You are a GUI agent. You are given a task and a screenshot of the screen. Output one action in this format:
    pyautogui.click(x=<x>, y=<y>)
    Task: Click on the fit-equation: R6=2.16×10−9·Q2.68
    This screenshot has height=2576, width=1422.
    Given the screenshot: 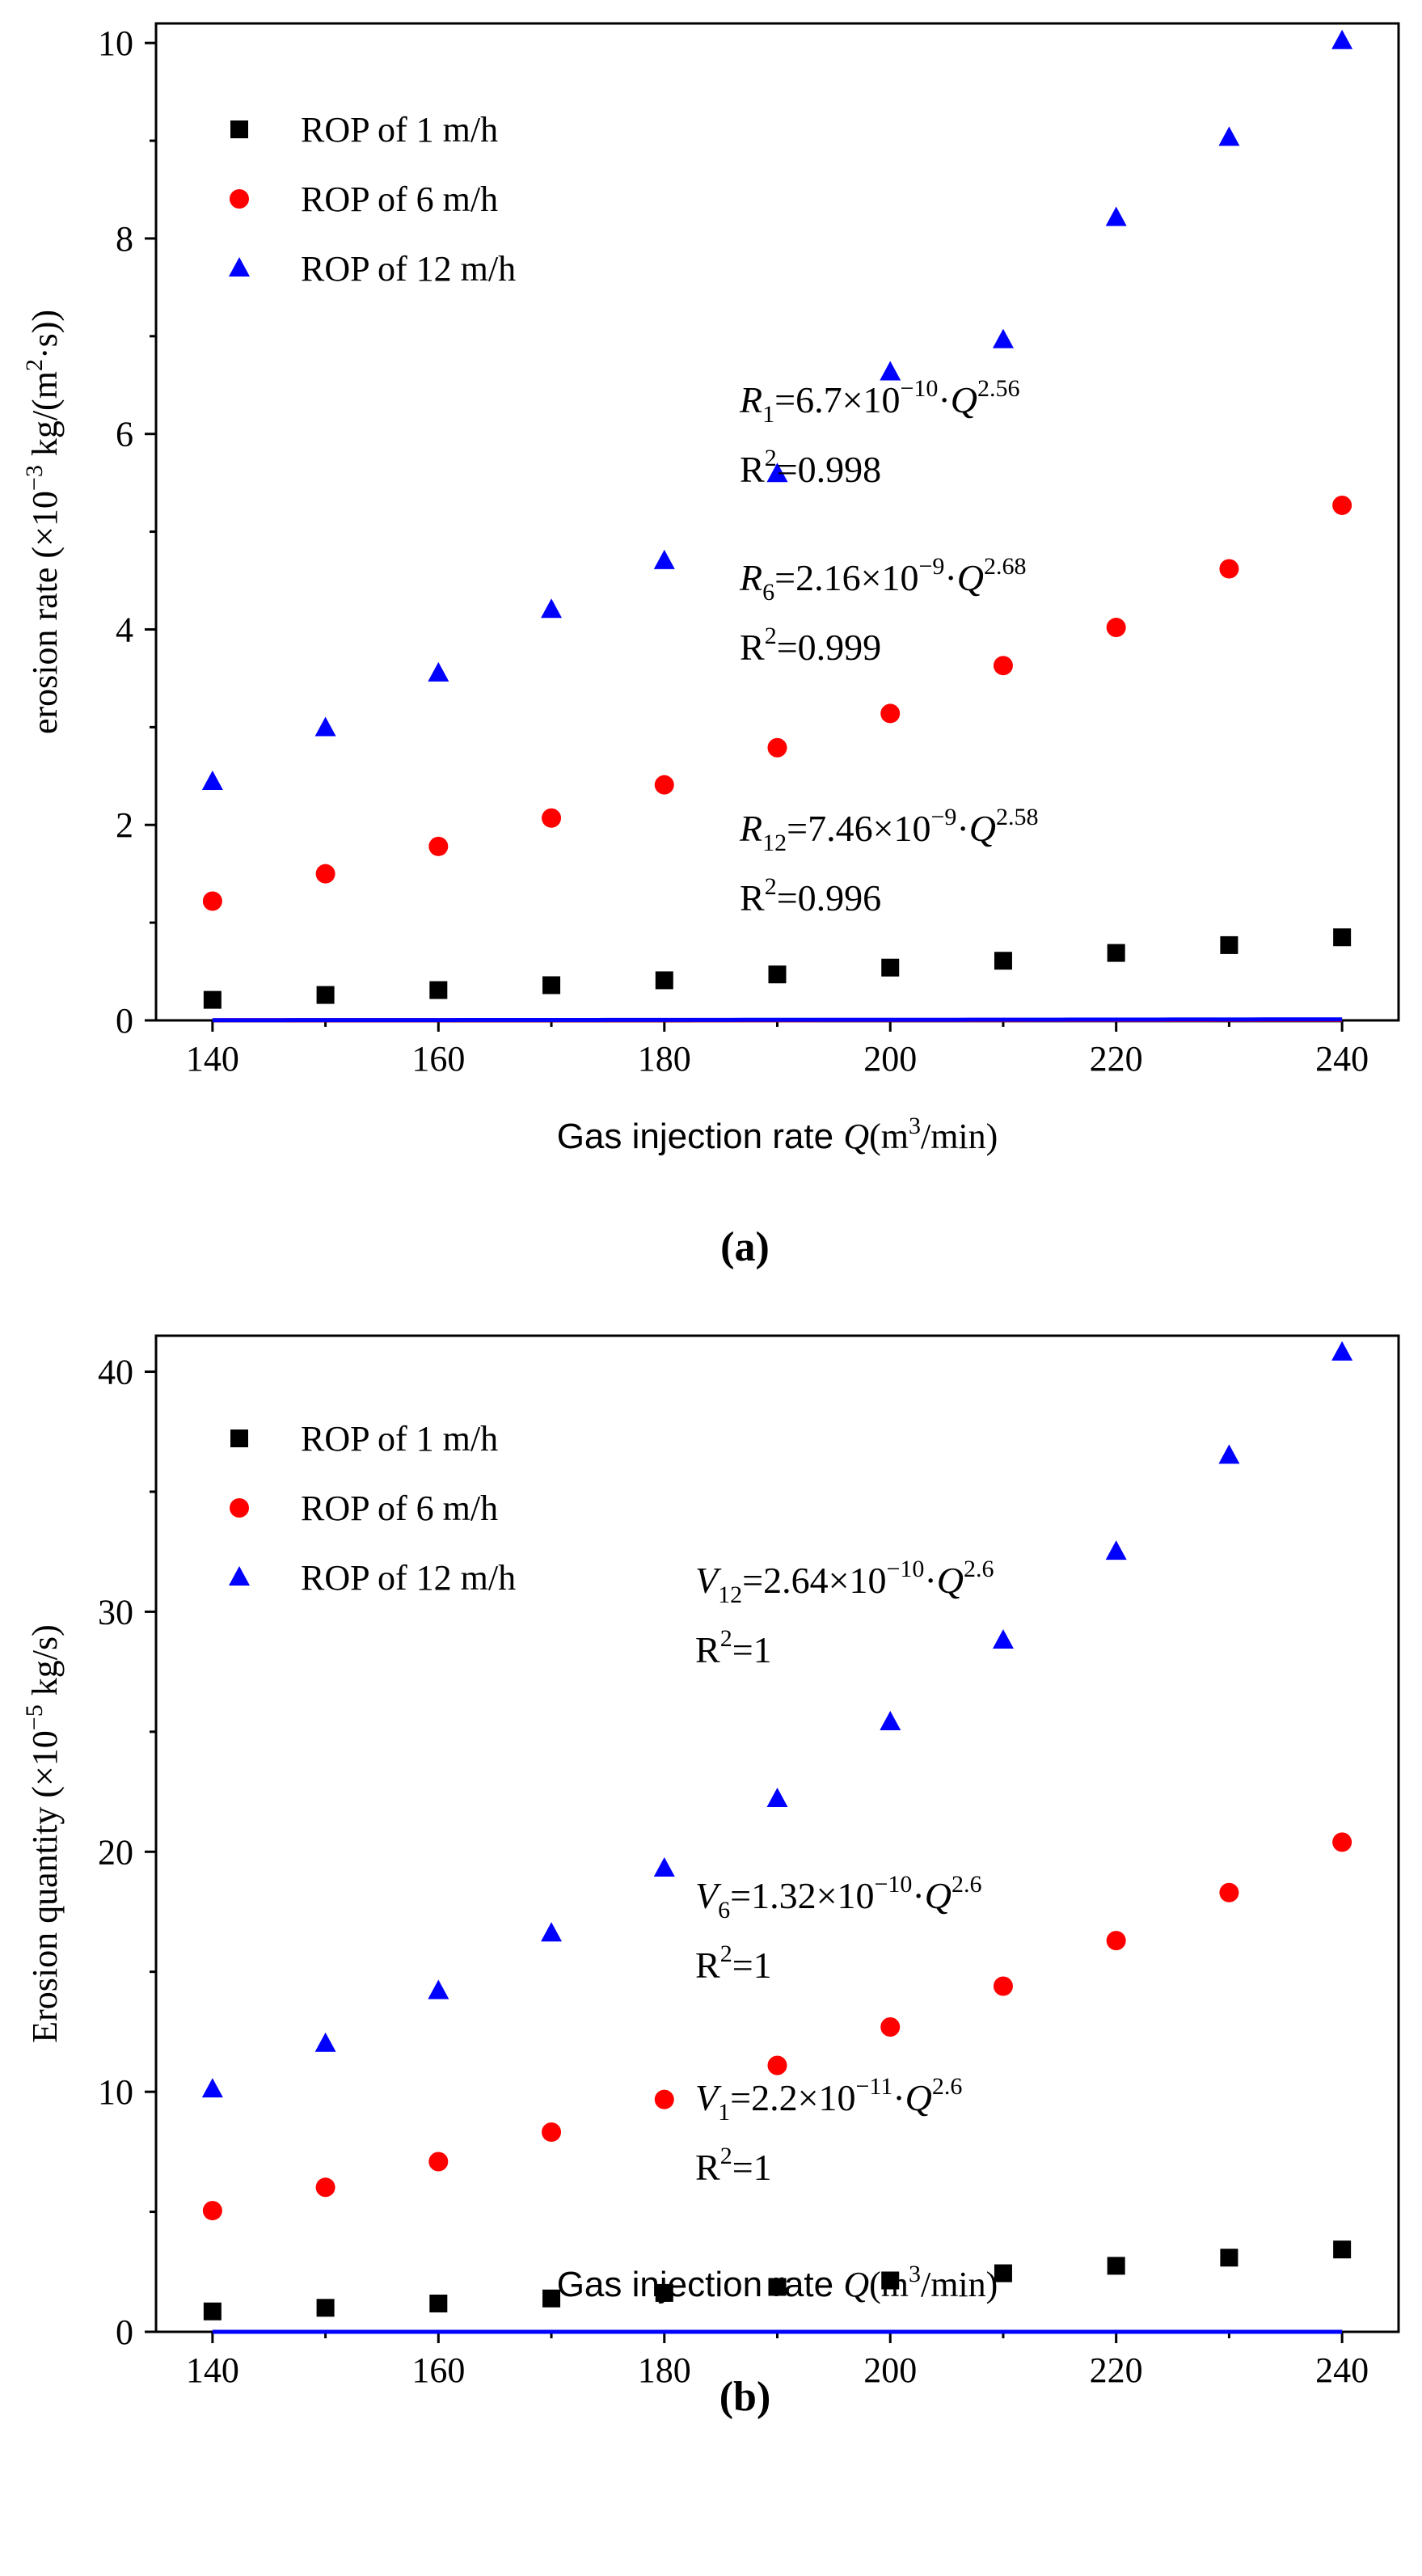 What is the action you would take?
    pyautogui.click(x=883, y=579)
    